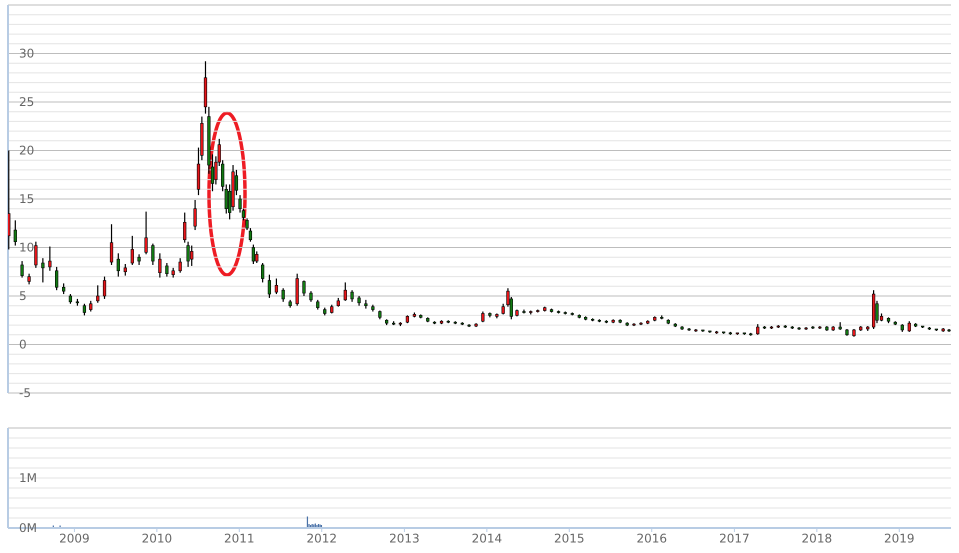  I want to click on y-tick-label: 1M, so click(28, 478).